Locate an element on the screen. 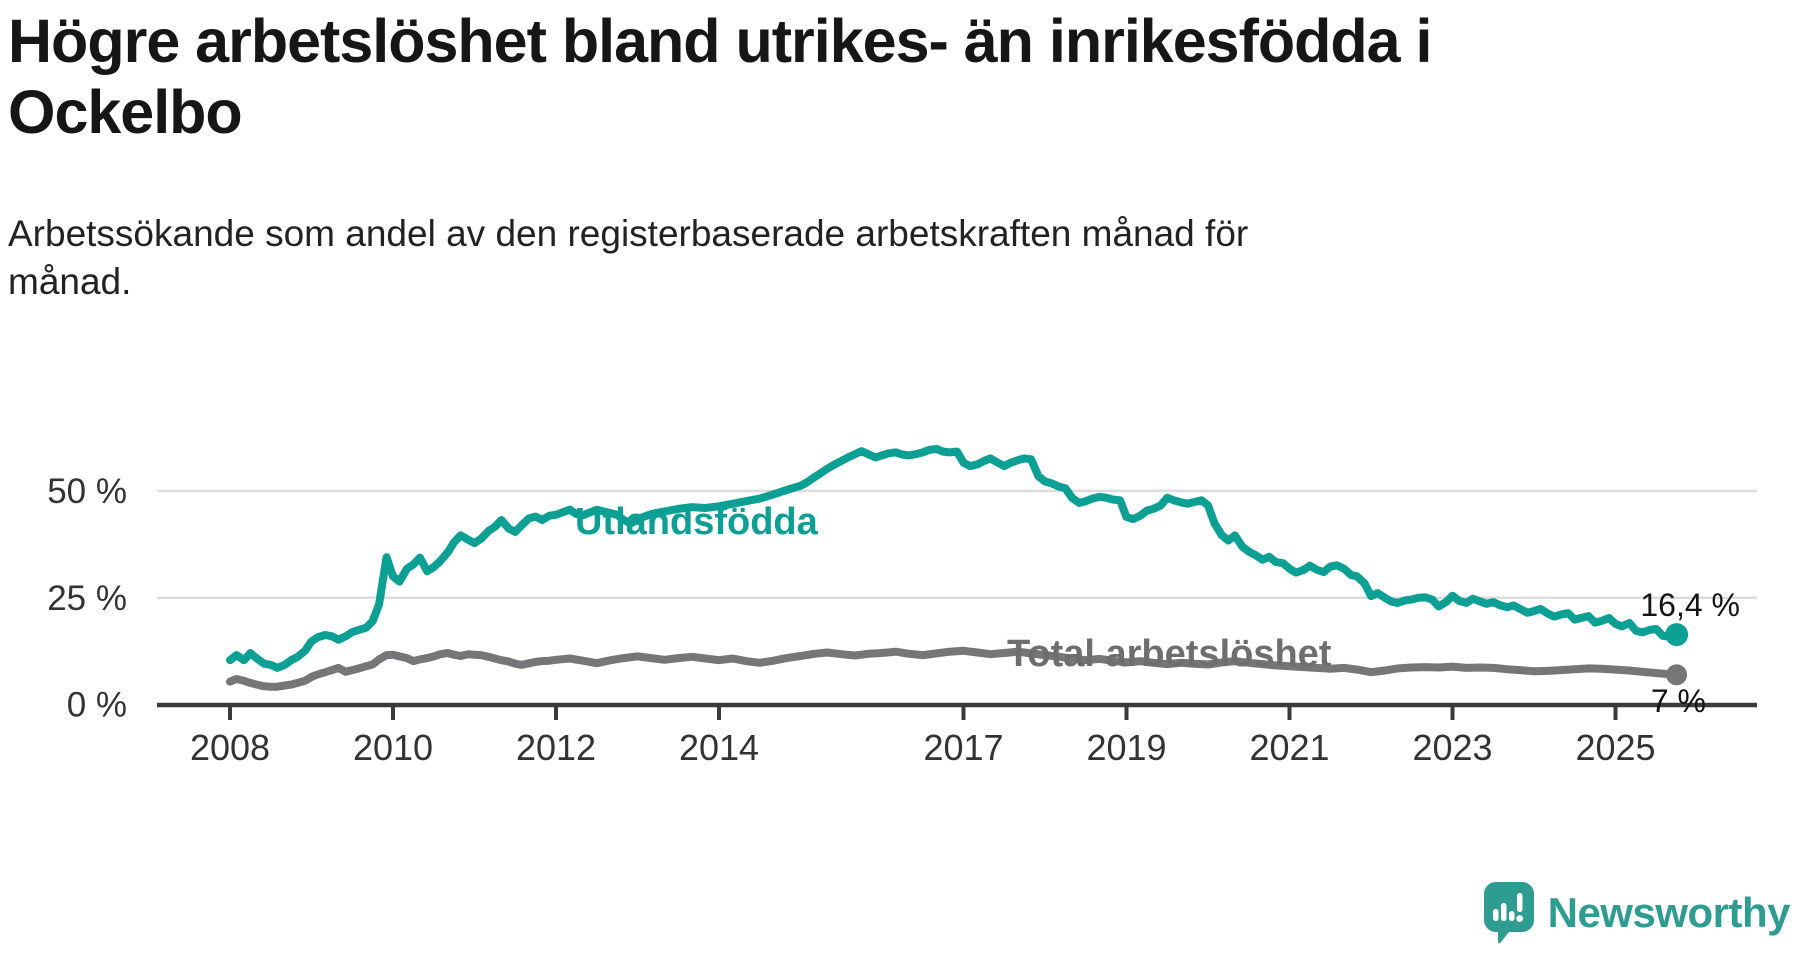  total-series-label: Total arbetslöshet is located at coordinates (1169, 654).